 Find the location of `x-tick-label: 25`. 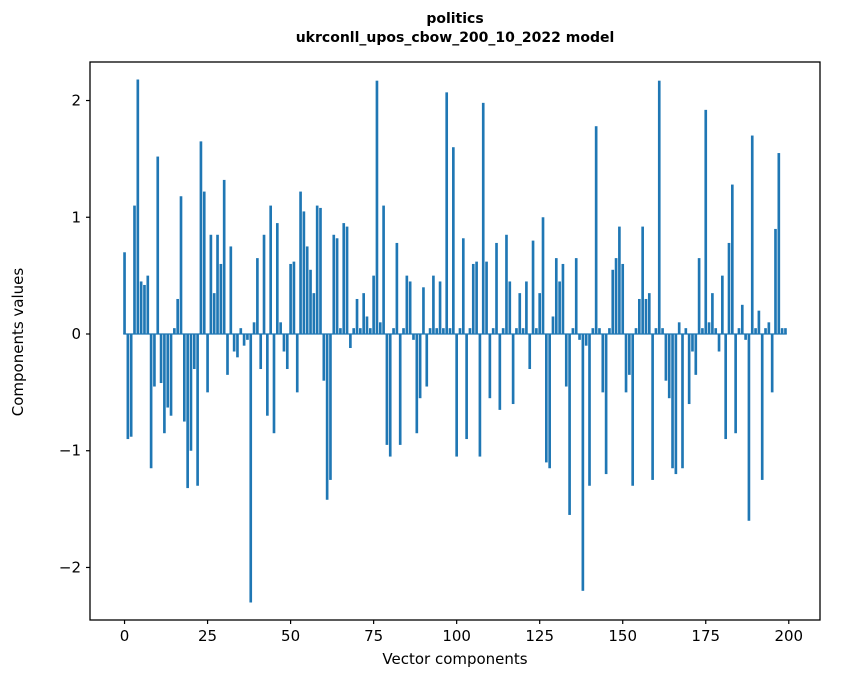

x-tick-label: 25 is located at coordinates (207, 636).